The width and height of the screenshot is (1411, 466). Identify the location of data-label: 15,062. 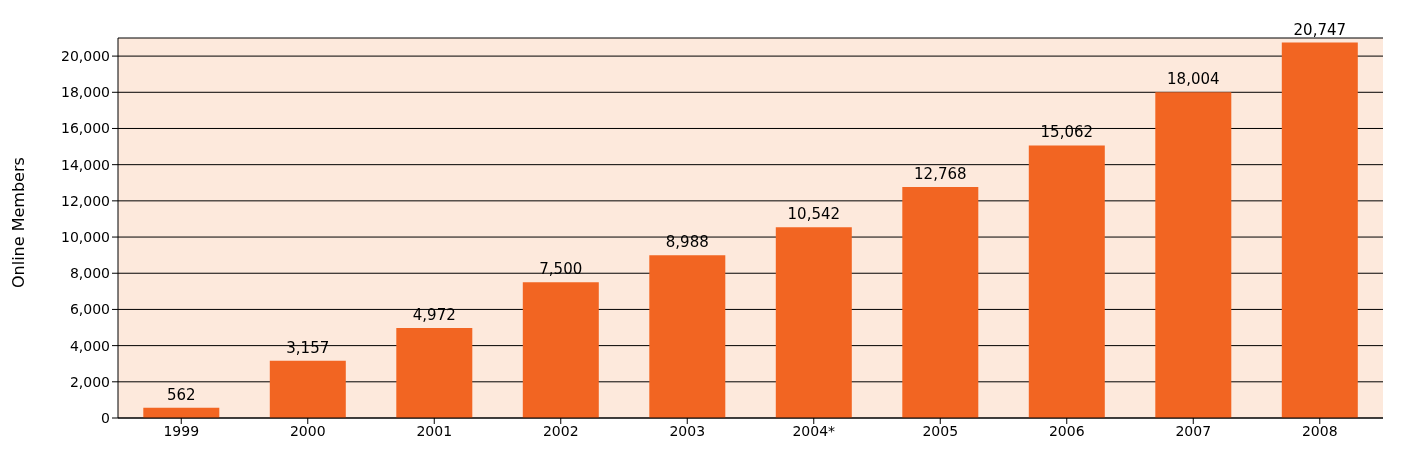
(1067, 132).